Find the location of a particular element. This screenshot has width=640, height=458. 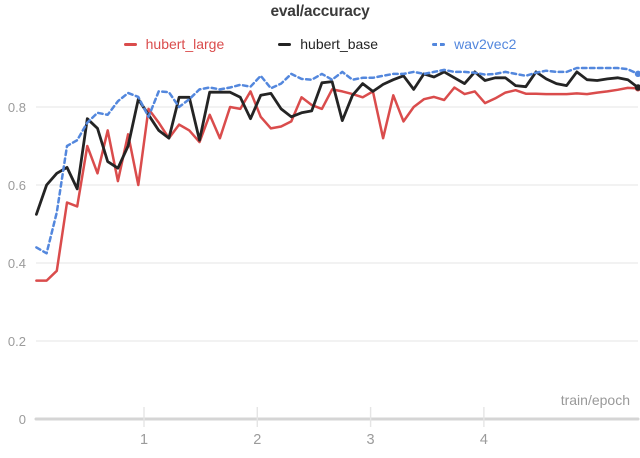

x-axis-label: train/epoch is located at coordinates (595, 400).